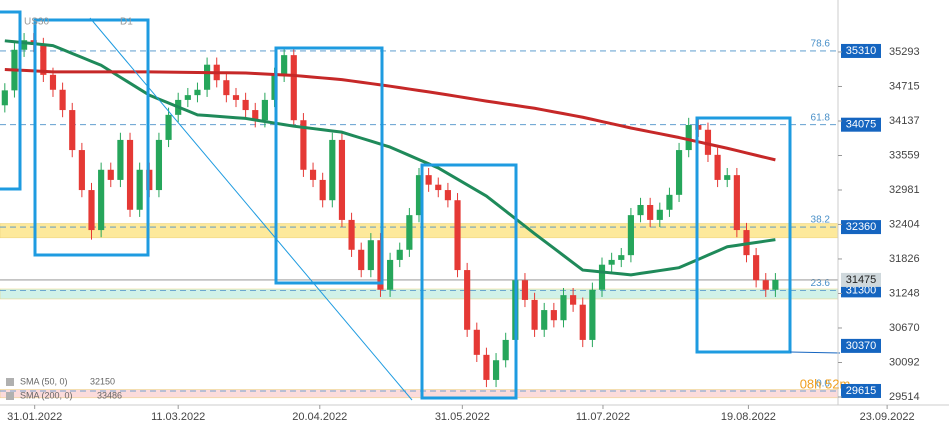 The height and width of the screenshot is (429, 949). What do you see at coordinates (603, 417) in the screenshot?
I see `x-tick-label: 11.07.2022` at bounding box center [603, 417].